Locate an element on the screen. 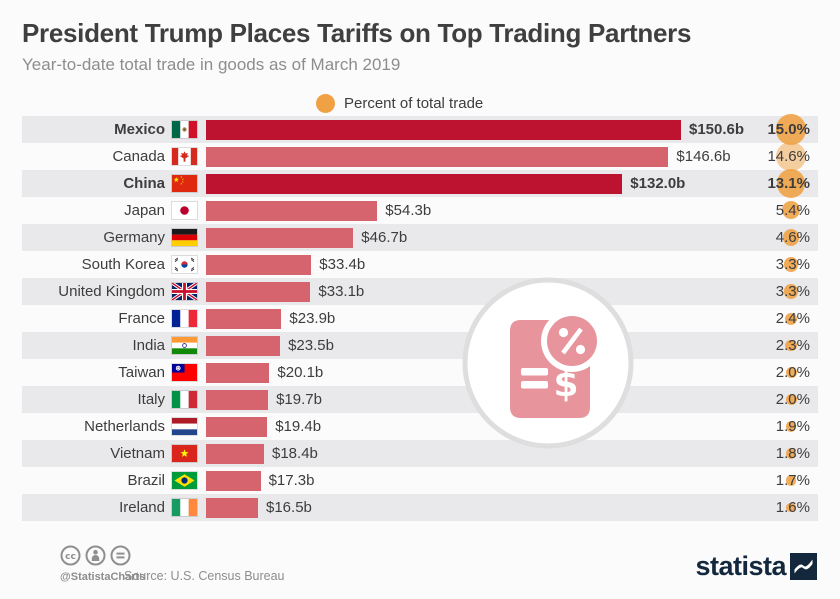 The height and width of the screenshot is (599, 840). percent-label: 1.7% is located at coordinates (792, 480).